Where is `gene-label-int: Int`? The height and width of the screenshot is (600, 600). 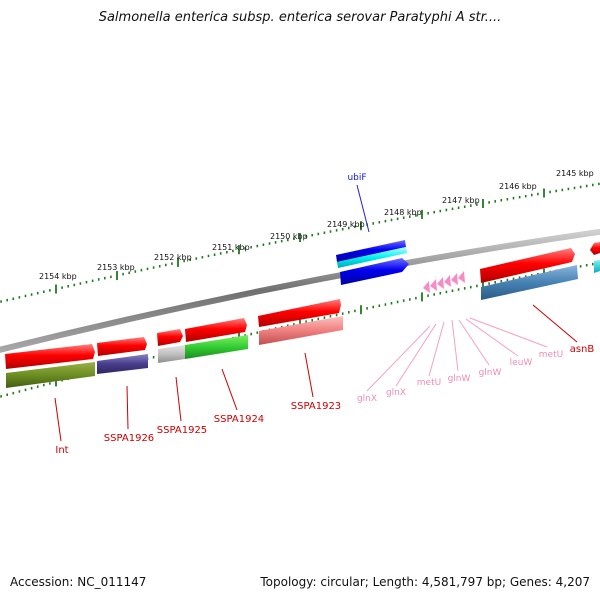 gene-label-int: Int is located at coordinates (61, 450).